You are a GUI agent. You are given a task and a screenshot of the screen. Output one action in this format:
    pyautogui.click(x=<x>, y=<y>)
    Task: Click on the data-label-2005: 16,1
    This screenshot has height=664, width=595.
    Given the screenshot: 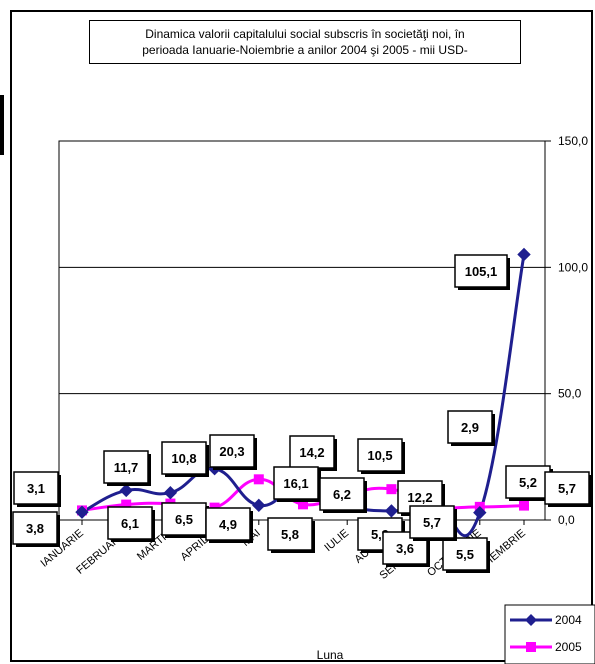 What is the action you would take?
    pyautogui.click(x=297, y=484)
    